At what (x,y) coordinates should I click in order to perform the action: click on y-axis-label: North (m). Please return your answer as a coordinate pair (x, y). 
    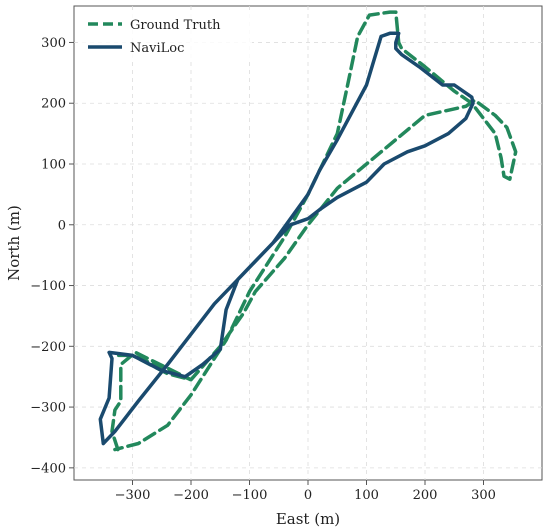
    Looking at the image, I should click on (14, 243).